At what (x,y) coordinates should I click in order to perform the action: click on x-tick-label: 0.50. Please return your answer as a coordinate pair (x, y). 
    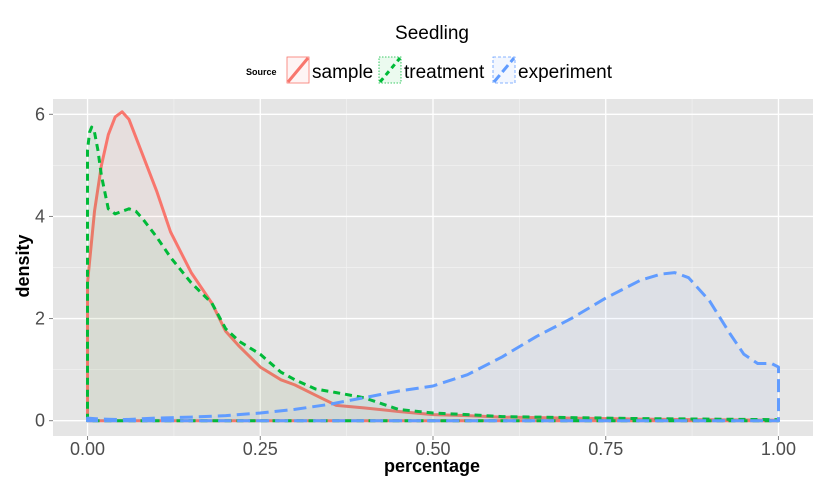
    Looking at the image, I should click on (432, 449).